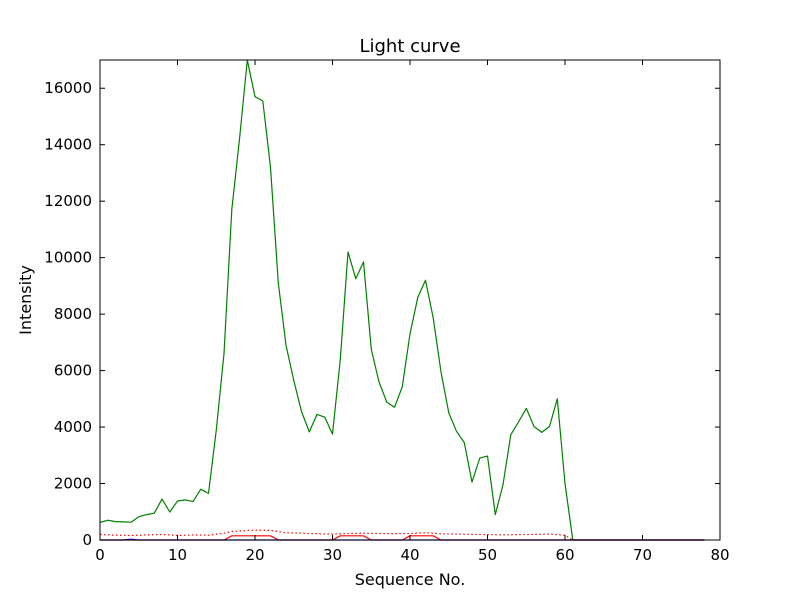 The width and height of the screenshot is (800, 600). What do you see at coordinates (68, 88) in the screenshot?
I see `y-tick-label: 16000` at bounding box center [68, 88].